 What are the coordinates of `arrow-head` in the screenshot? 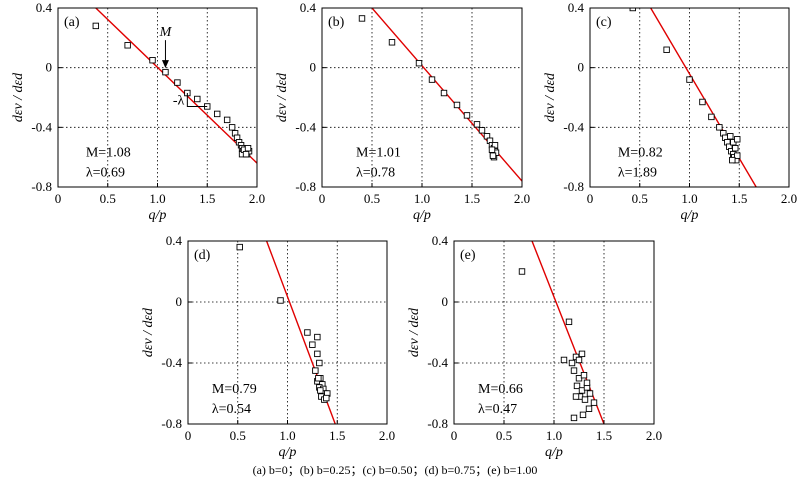 It's located at (165, 64).